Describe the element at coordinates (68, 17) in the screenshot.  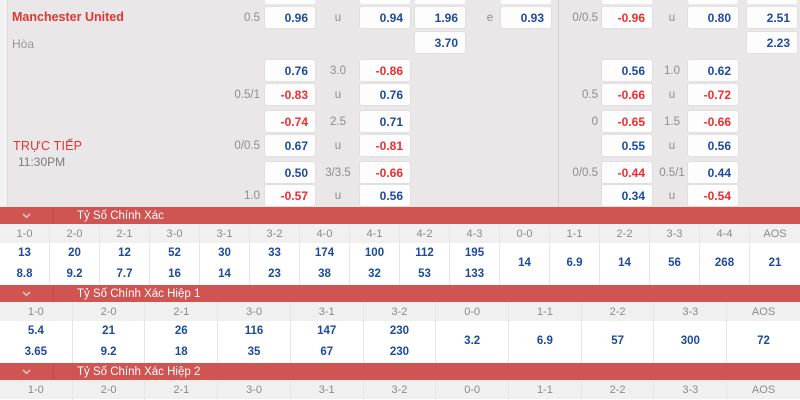
I see `home-team-name: Manchester United` at that location.